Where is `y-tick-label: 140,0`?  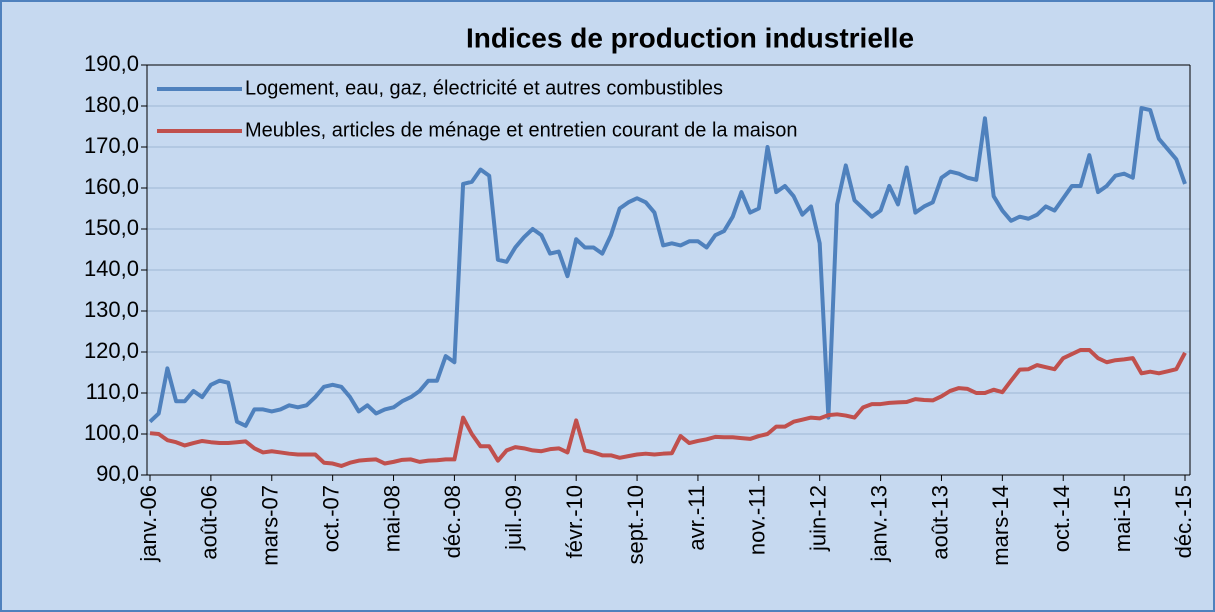 y-tick-label: 140,0 is located at coordinates (111, 268).